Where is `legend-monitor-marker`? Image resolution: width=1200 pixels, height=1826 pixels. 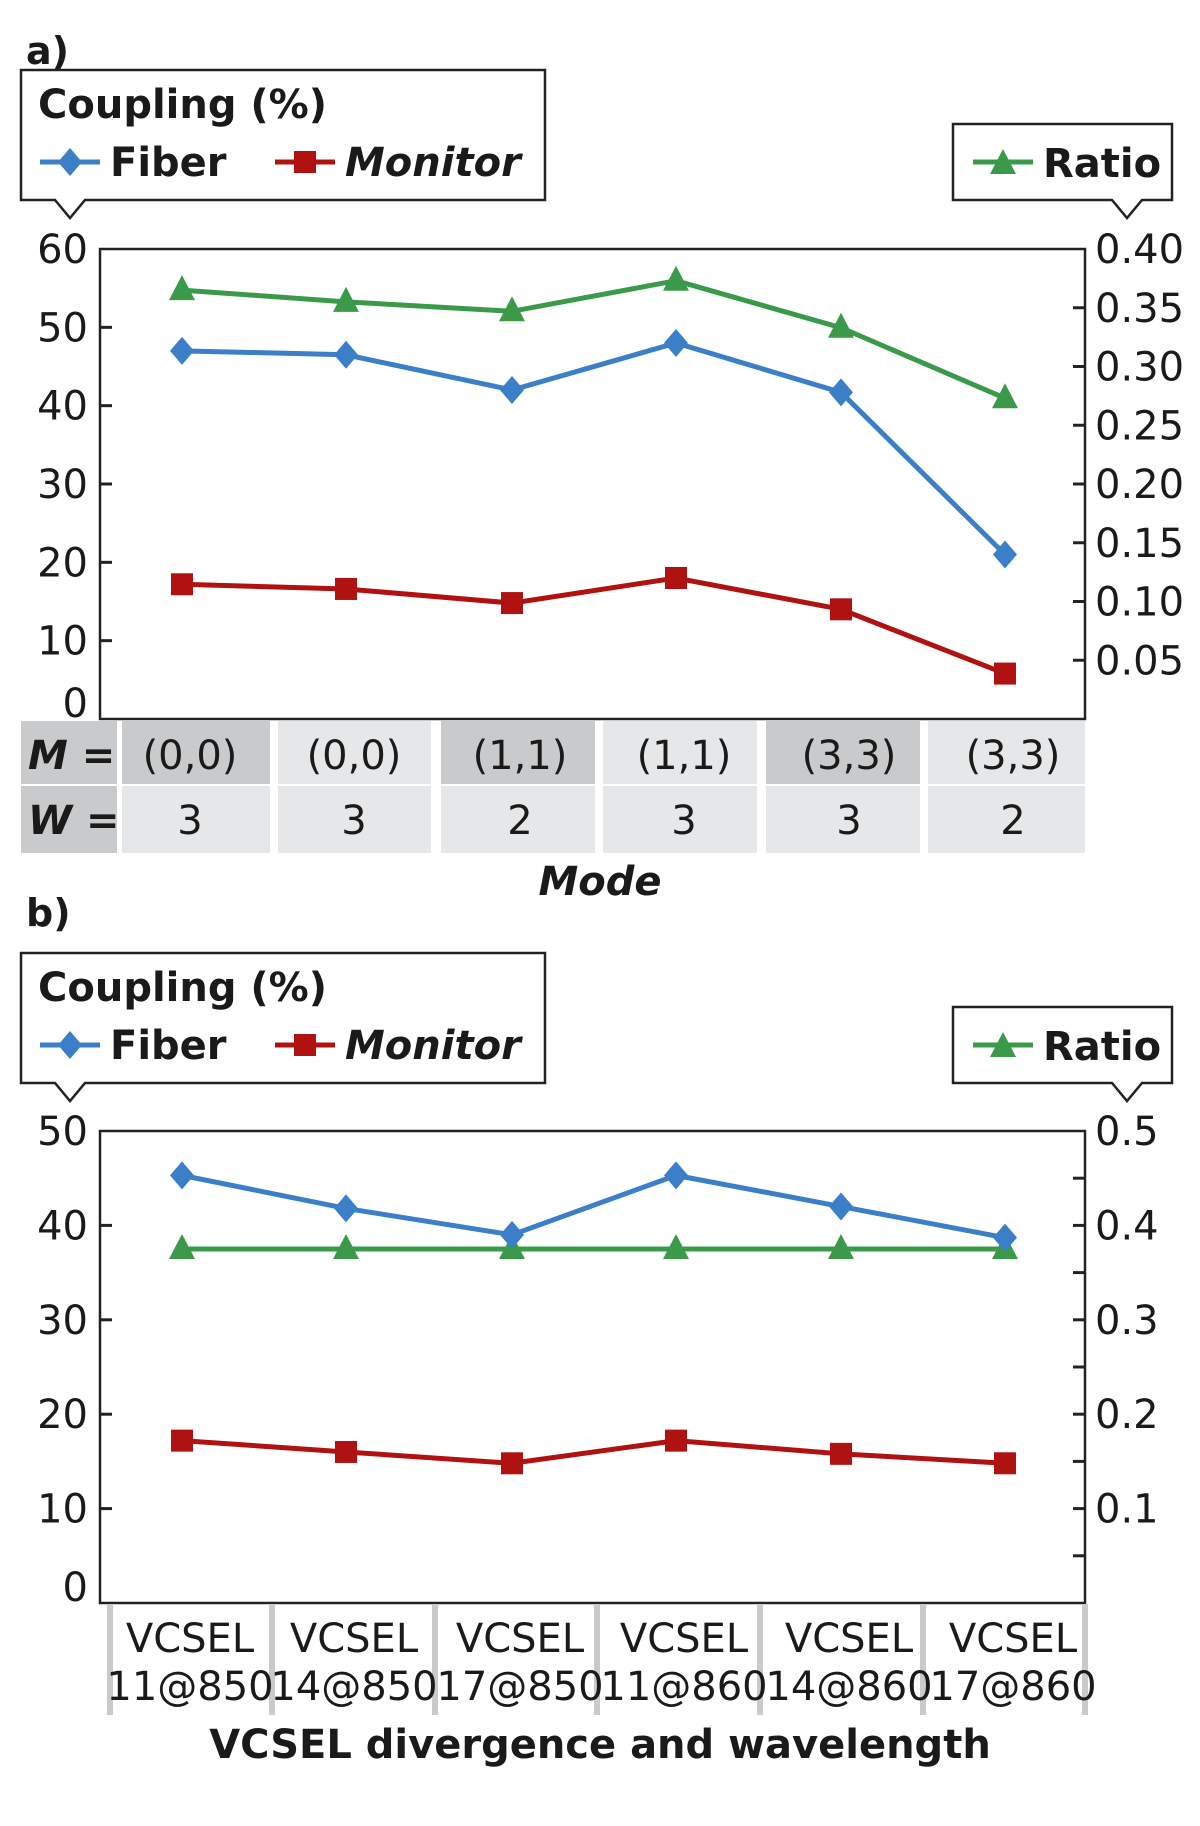 legend-monitor-marker is located at coordinates (305, 1045).